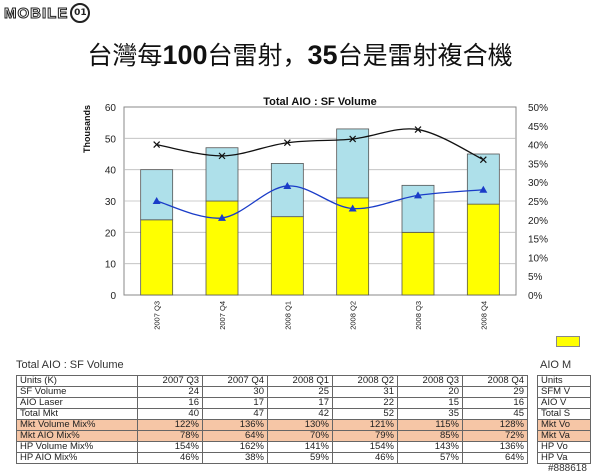  What do you see at coordinates (77, 436) in the screenshot?
I see `row-label: Mkt AIO Mix%` at bounding box center [77, 436].